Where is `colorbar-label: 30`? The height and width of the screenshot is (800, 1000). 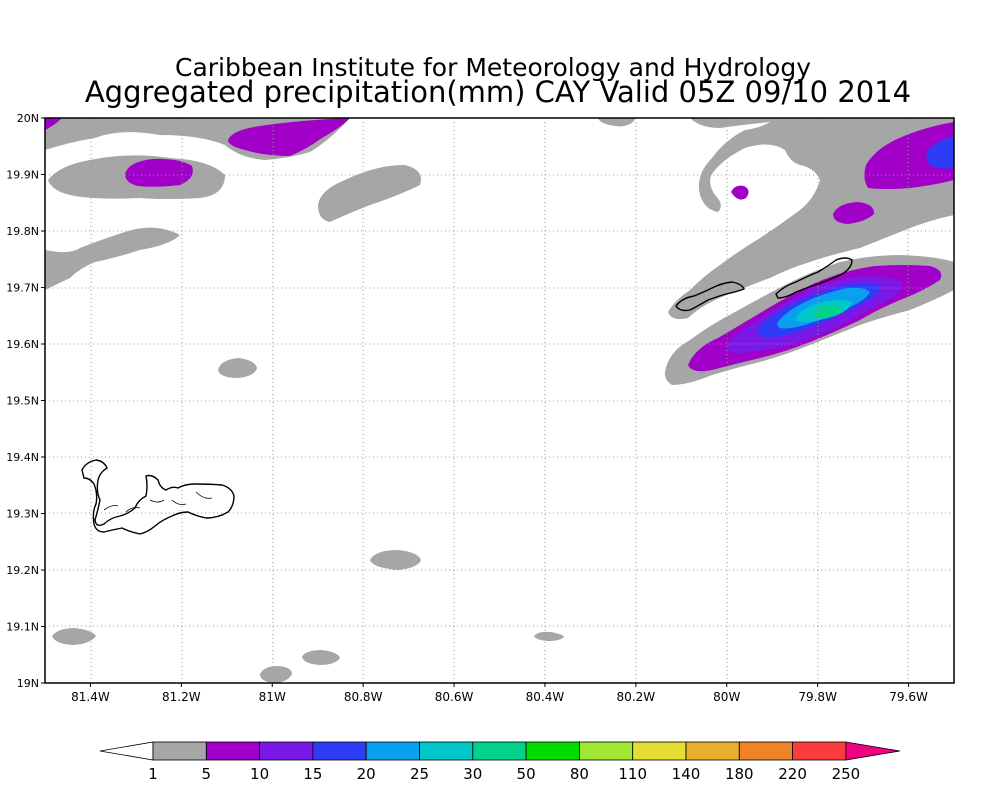 colorbar-label: 30 is located at coordinates (472, 774).